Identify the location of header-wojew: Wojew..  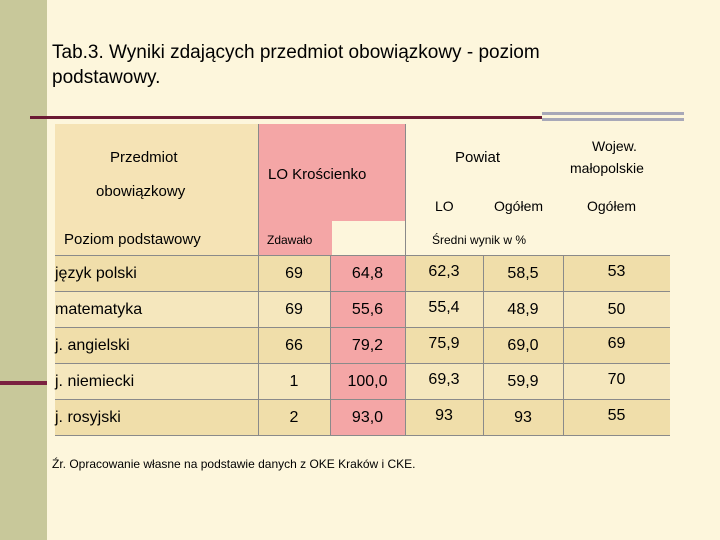
(614, 146).